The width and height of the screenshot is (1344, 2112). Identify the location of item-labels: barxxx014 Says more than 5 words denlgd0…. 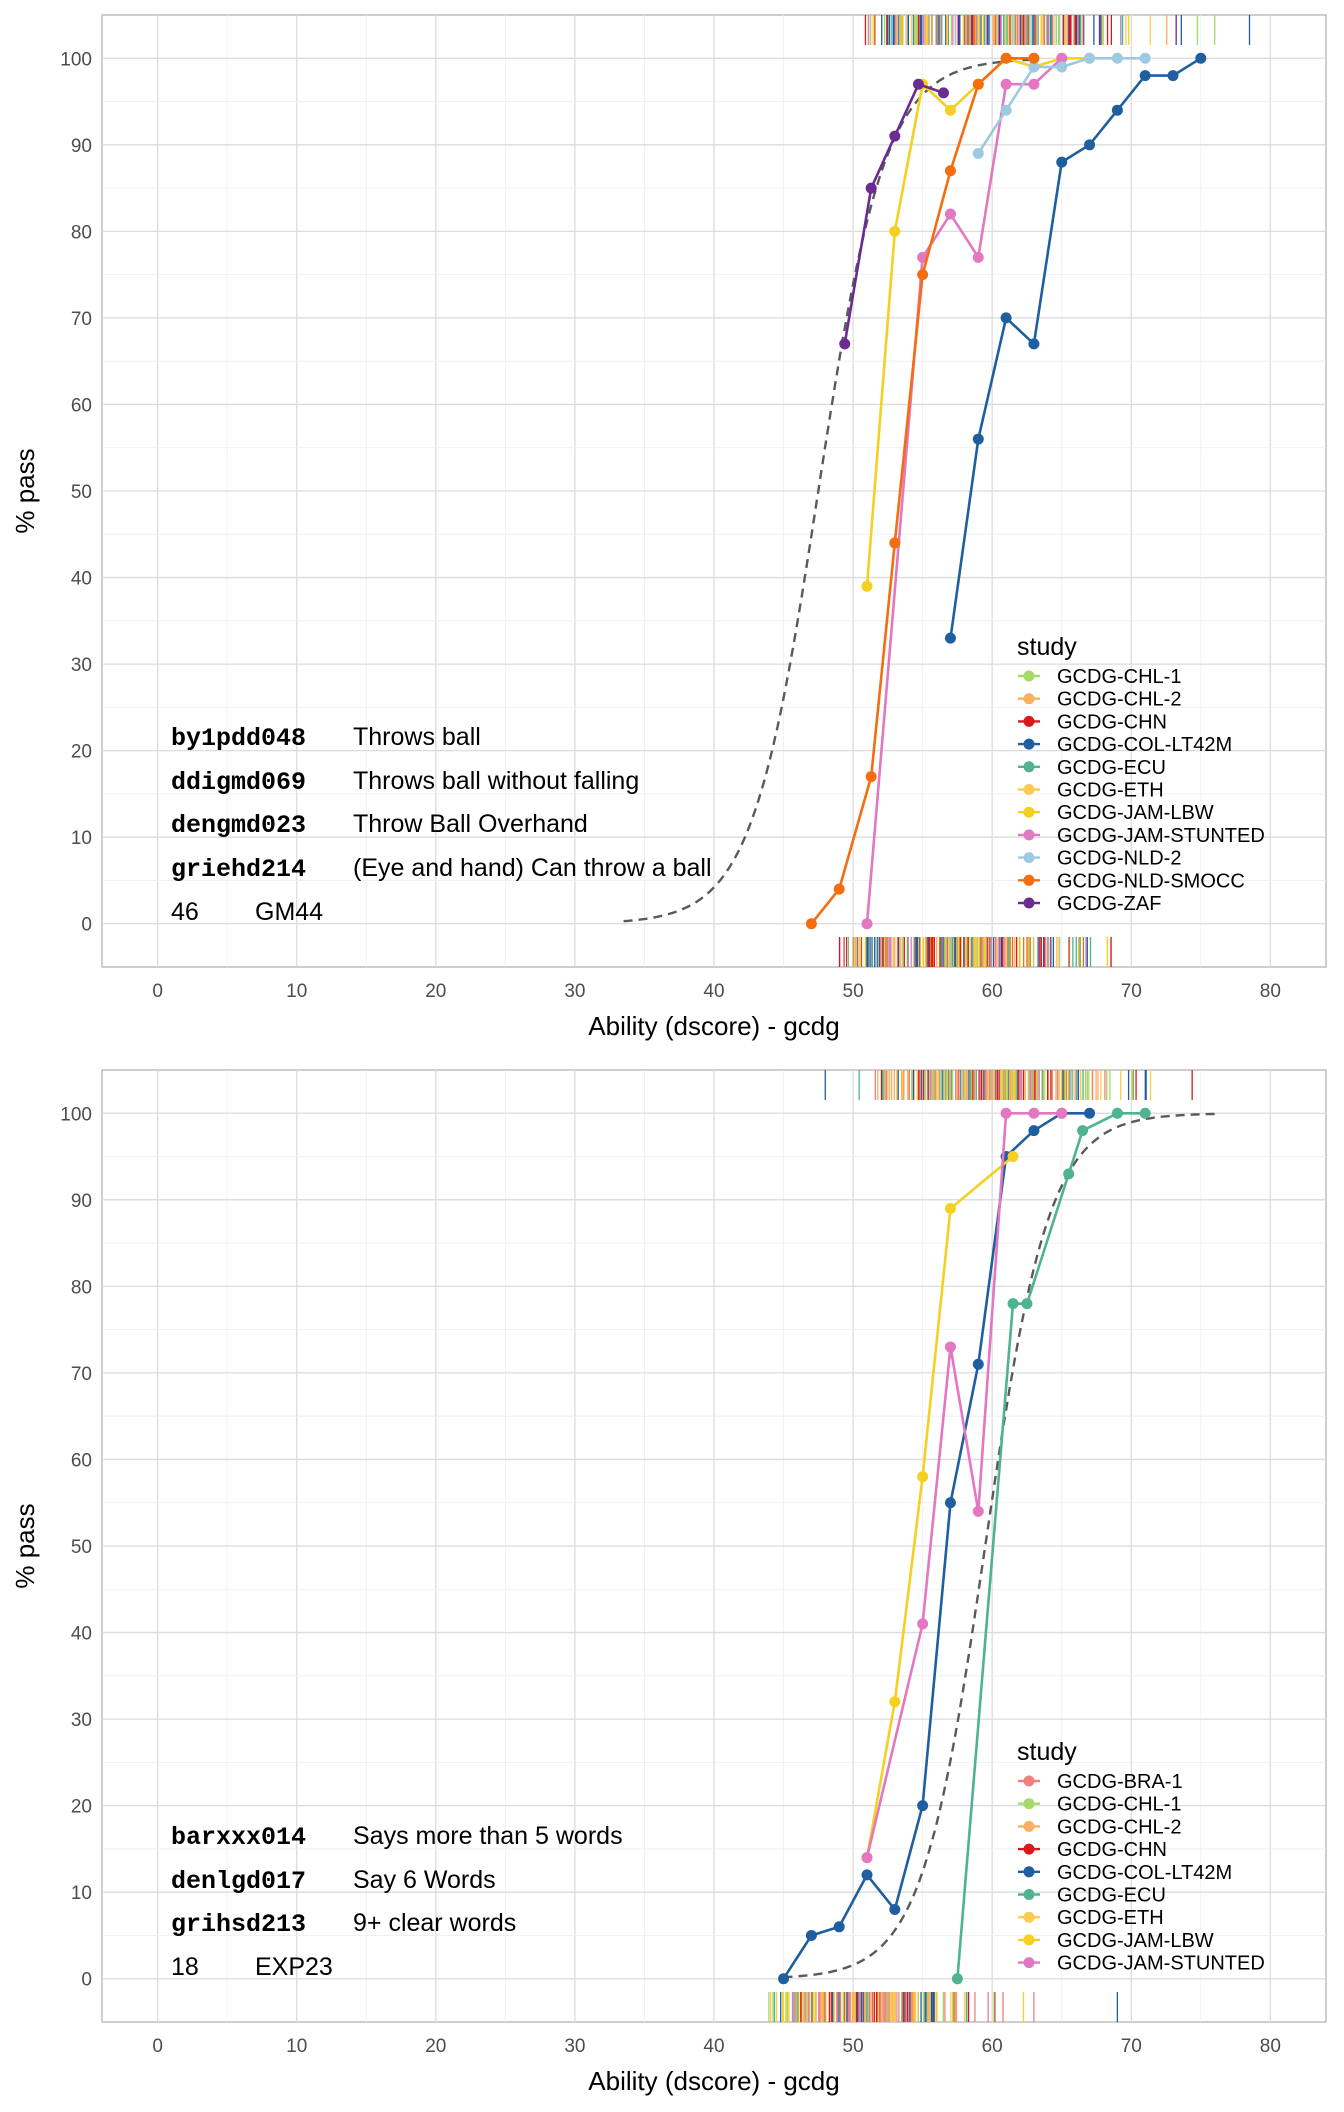
(397, 1901).